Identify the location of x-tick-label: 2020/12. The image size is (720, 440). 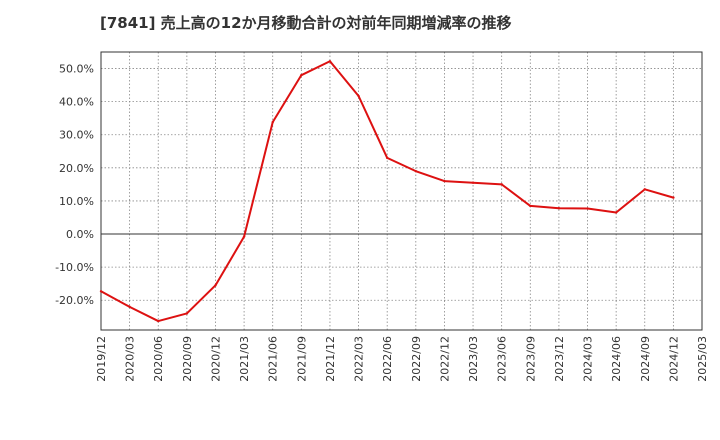
(215, 359).